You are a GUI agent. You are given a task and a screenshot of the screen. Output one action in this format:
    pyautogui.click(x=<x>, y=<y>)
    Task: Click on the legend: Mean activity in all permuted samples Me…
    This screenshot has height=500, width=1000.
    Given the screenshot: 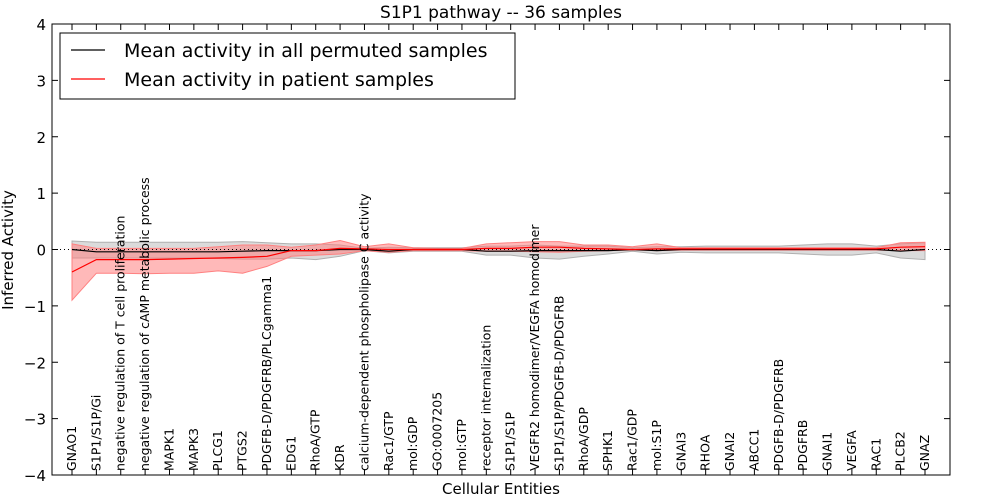 What is the action you would take?
    pyautogui.click(x=287, y=66)
    